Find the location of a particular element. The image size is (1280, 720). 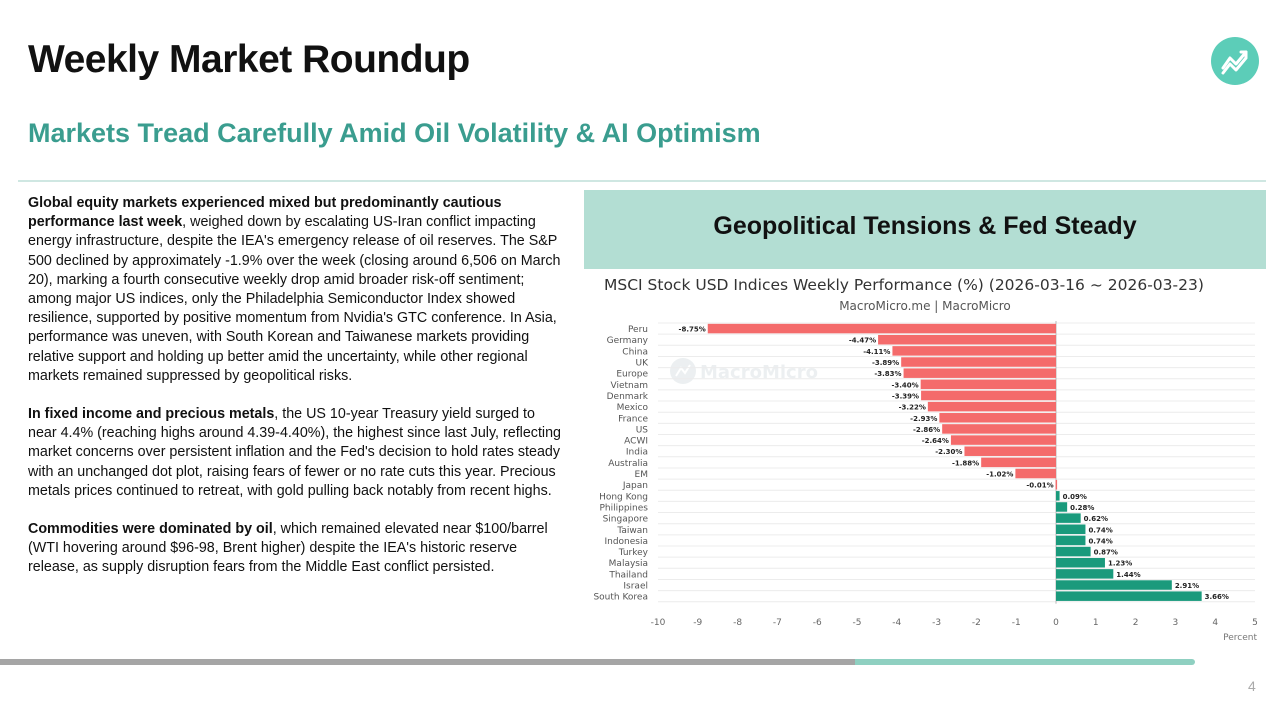

category-label: Indonesia is located at coordinates (626, 542).